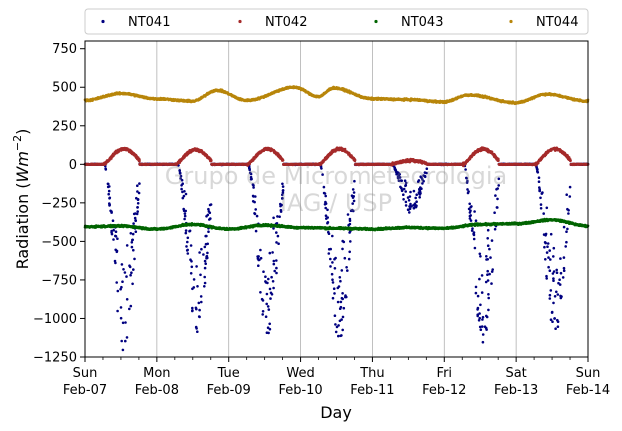 This screenshot has height=431, width=622. I want to click on legend-marker-NT042, so click(240, 21).